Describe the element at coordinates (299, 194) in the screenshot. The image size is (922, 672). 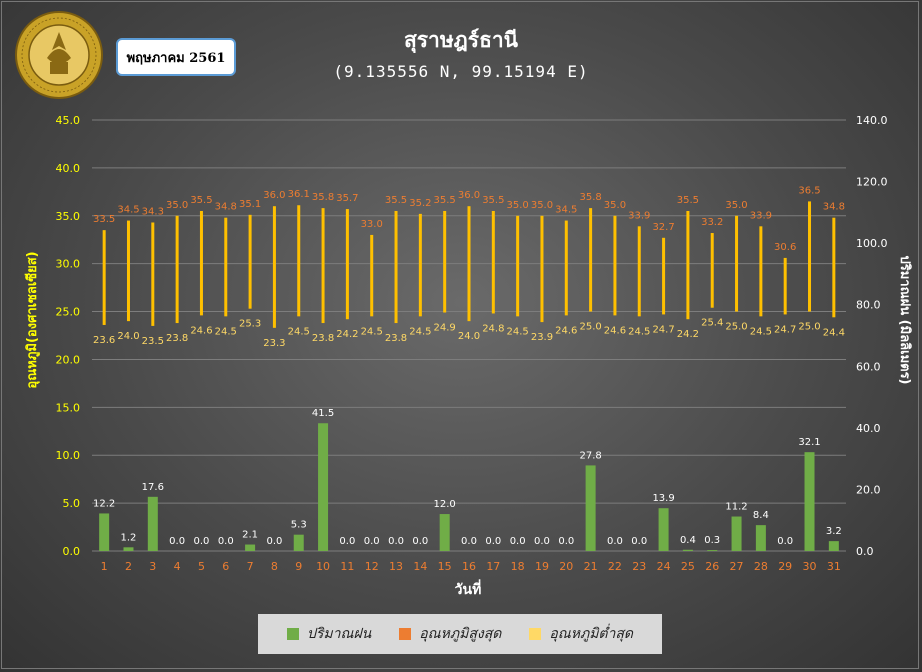
I see `tmax-data-label: 36.1` at that location.